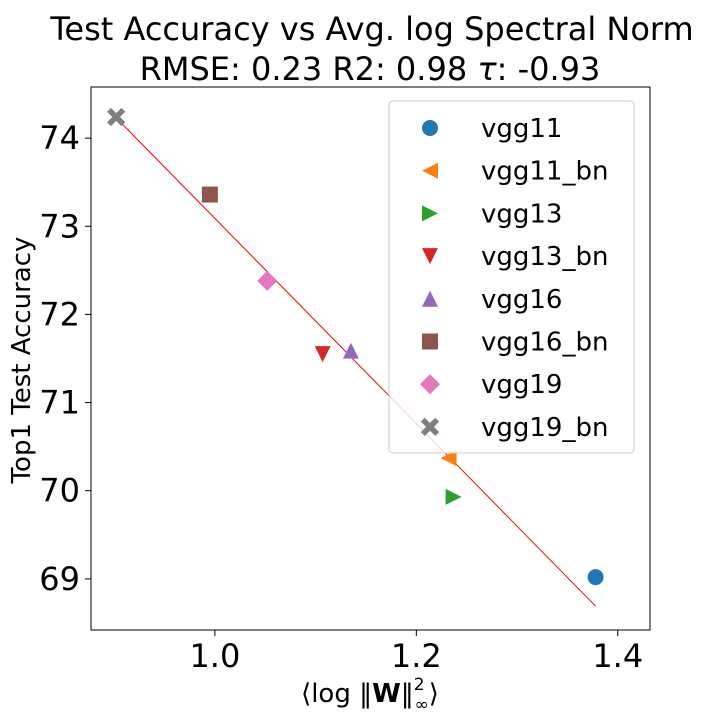 The height and width of the screenshot is (720, 720). Describe the element at coordinates (544, 428) in the screenshot. I see `legend-label-vgg19_bn: vgg19_bn` at that location.